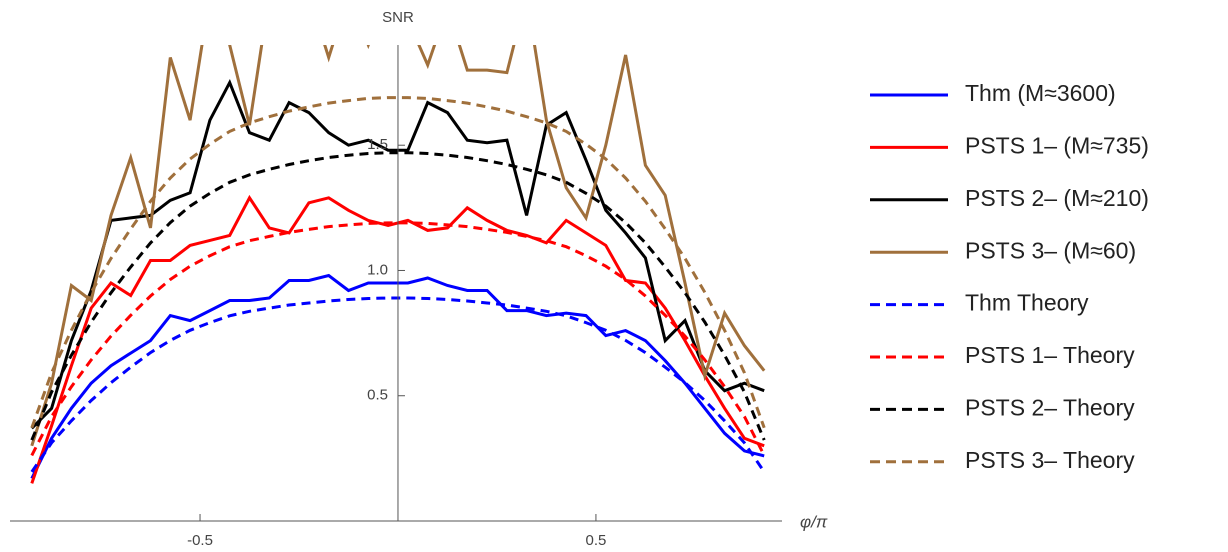 The image size is (1228, 552). Describe the element at coordinates (1050, 407) in the screenshot. I see `legend-label: PSTS 2– Theory` at that location.